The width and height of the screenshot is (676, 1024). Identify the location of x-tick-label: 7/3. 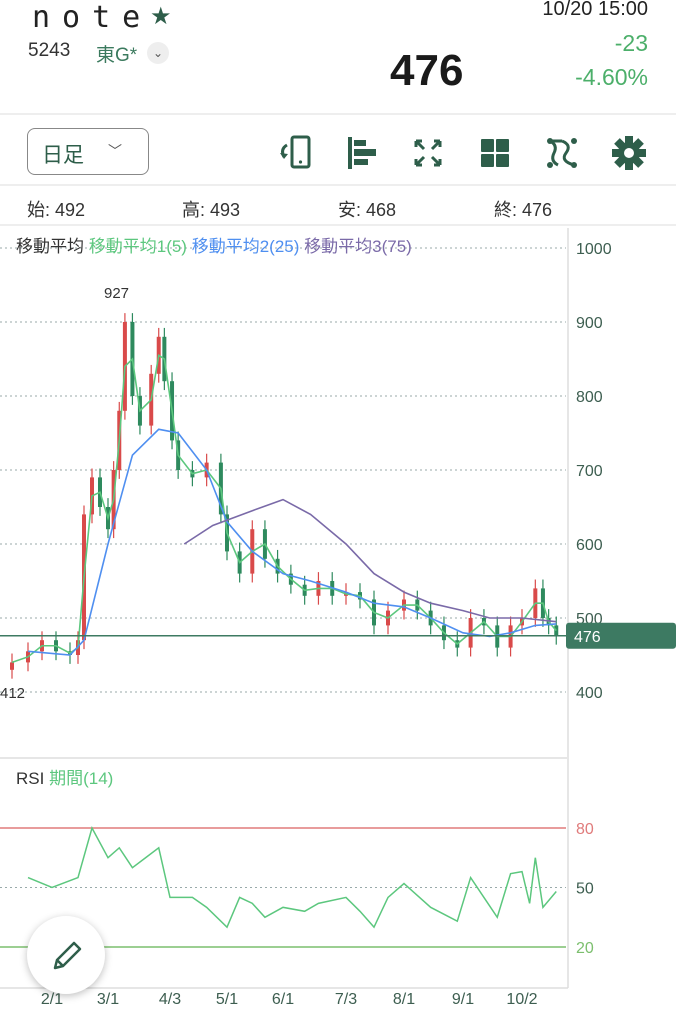
(346, 999).